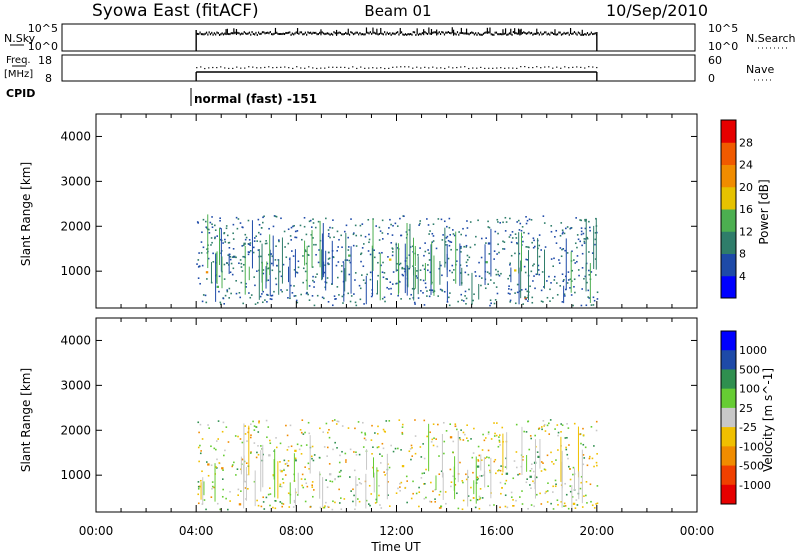 The image size is (800, 554). I want to click on velocity-colorbar-tick: -100, so click(751, 446).